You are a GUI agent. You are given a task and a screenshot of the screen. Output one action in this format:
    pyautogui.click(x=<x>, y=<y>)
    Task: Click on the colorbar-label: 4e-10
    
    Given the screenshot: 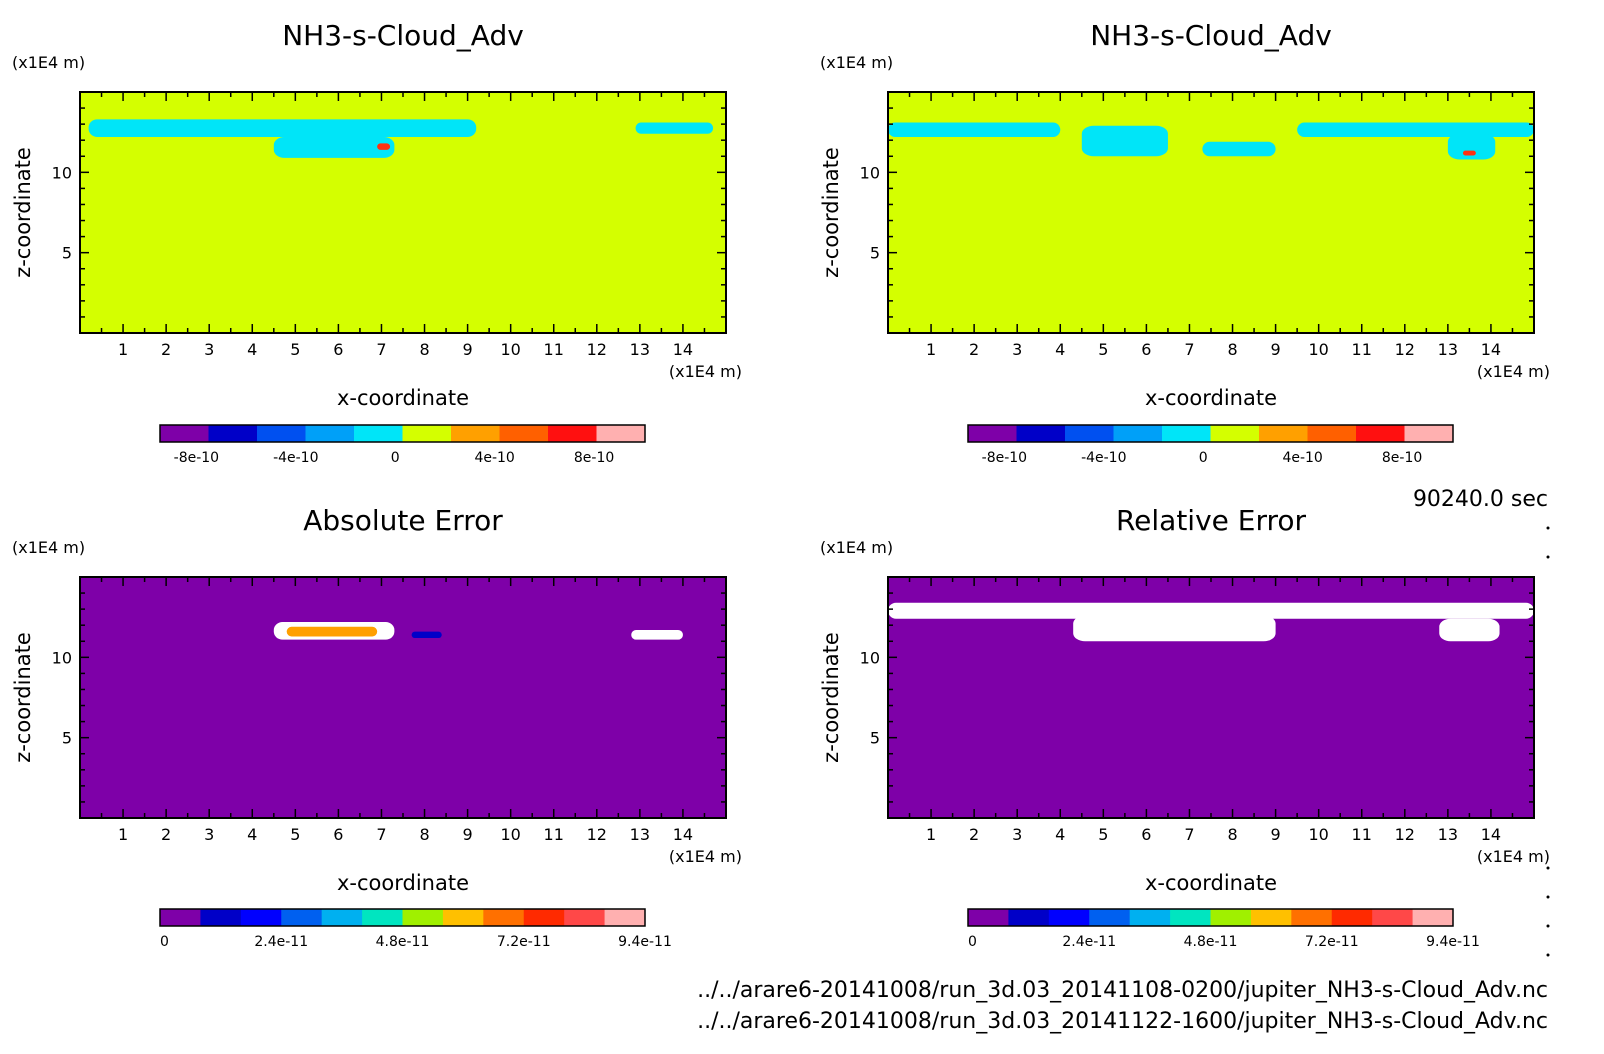 What is the action you would take?
    pyautogui.click(x=1302, y=458)
    